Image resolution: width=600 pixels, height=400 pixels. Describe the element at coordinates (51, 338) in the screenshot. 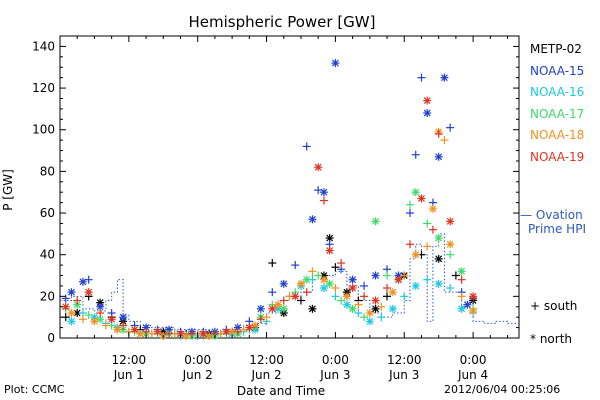

I see `y-tick-label: 0` at that location.